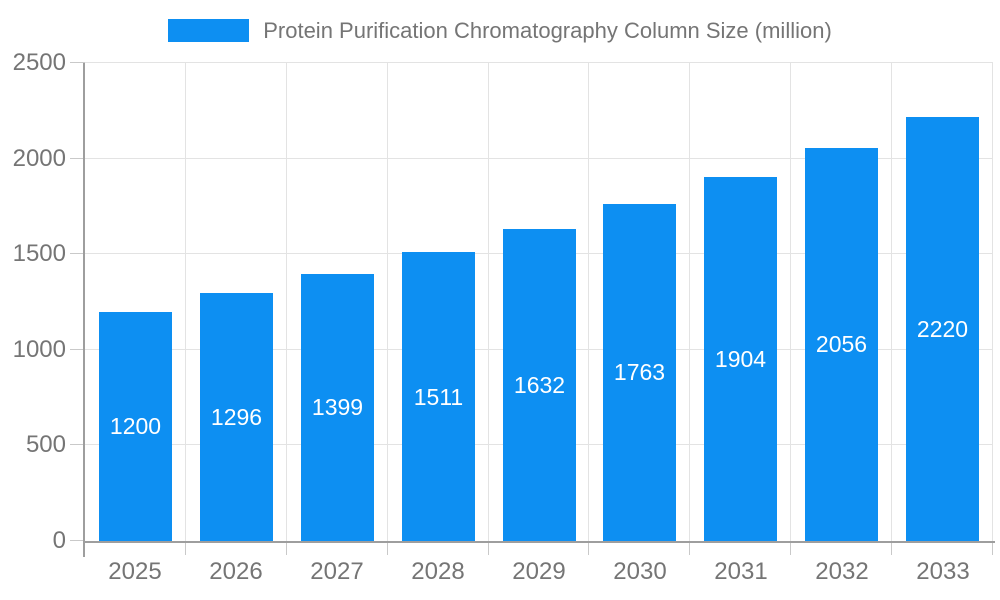 Image resolution: width=1000 pixels, height=600 pixels. I want to click on y-tick-label: 500, so click(45, 444).